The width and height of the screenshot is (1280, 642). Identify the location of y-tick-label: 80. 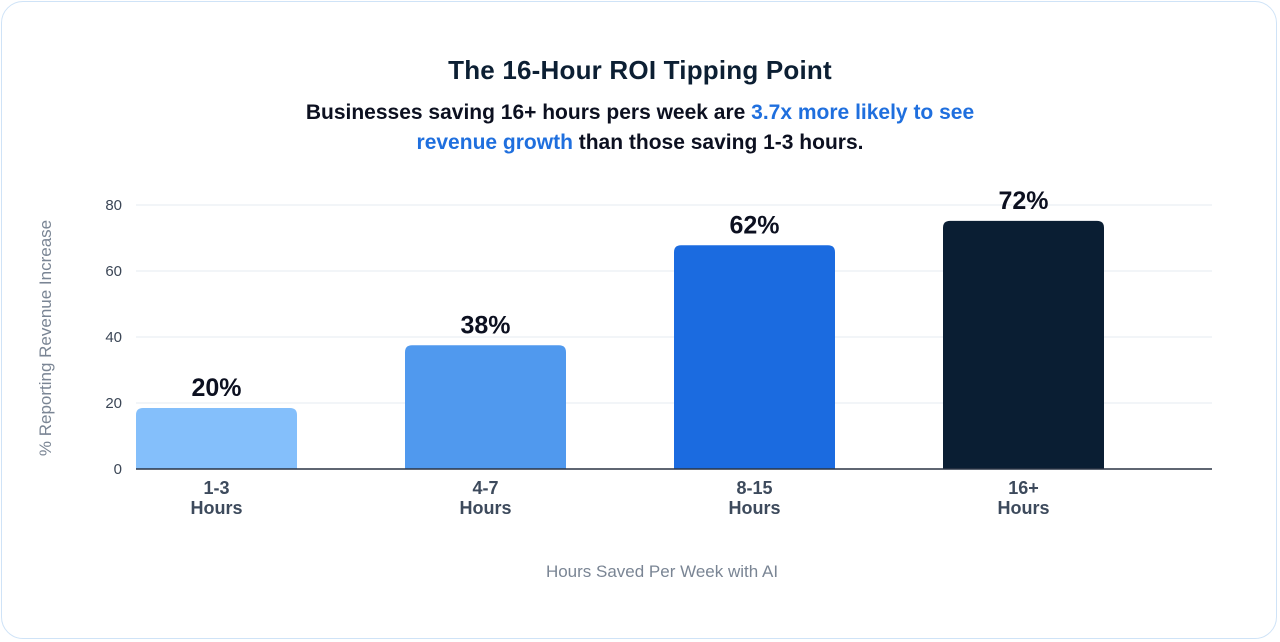
(113, 205).